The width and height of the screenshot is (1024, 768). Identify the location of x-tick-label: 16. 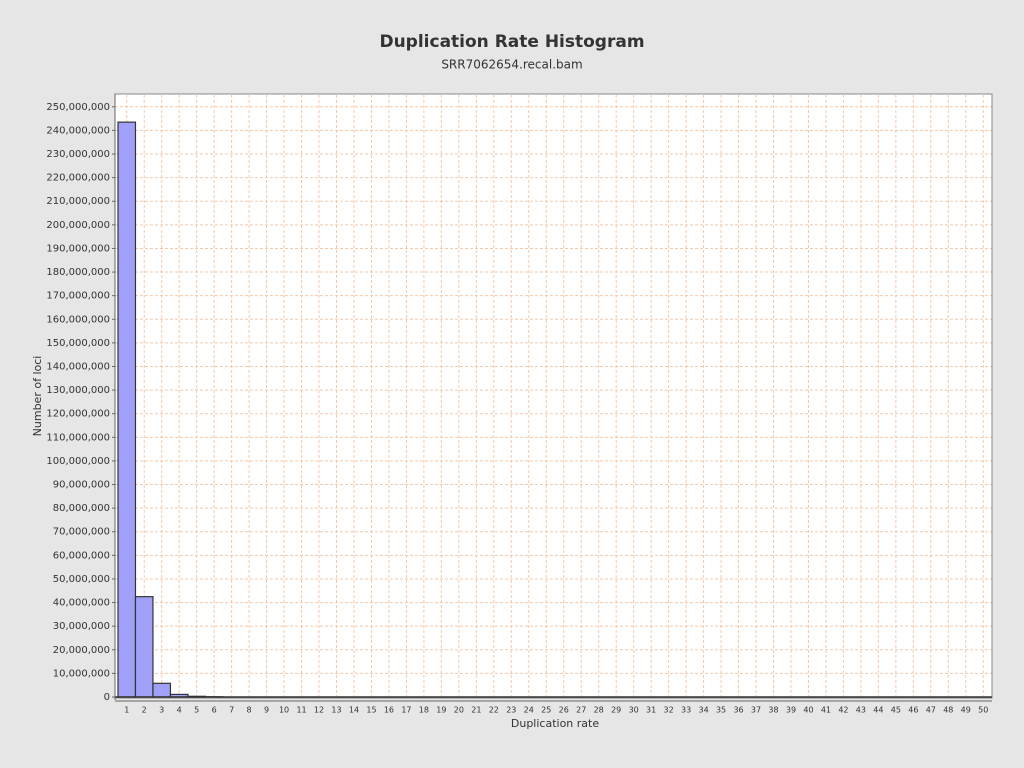
(389, 710).